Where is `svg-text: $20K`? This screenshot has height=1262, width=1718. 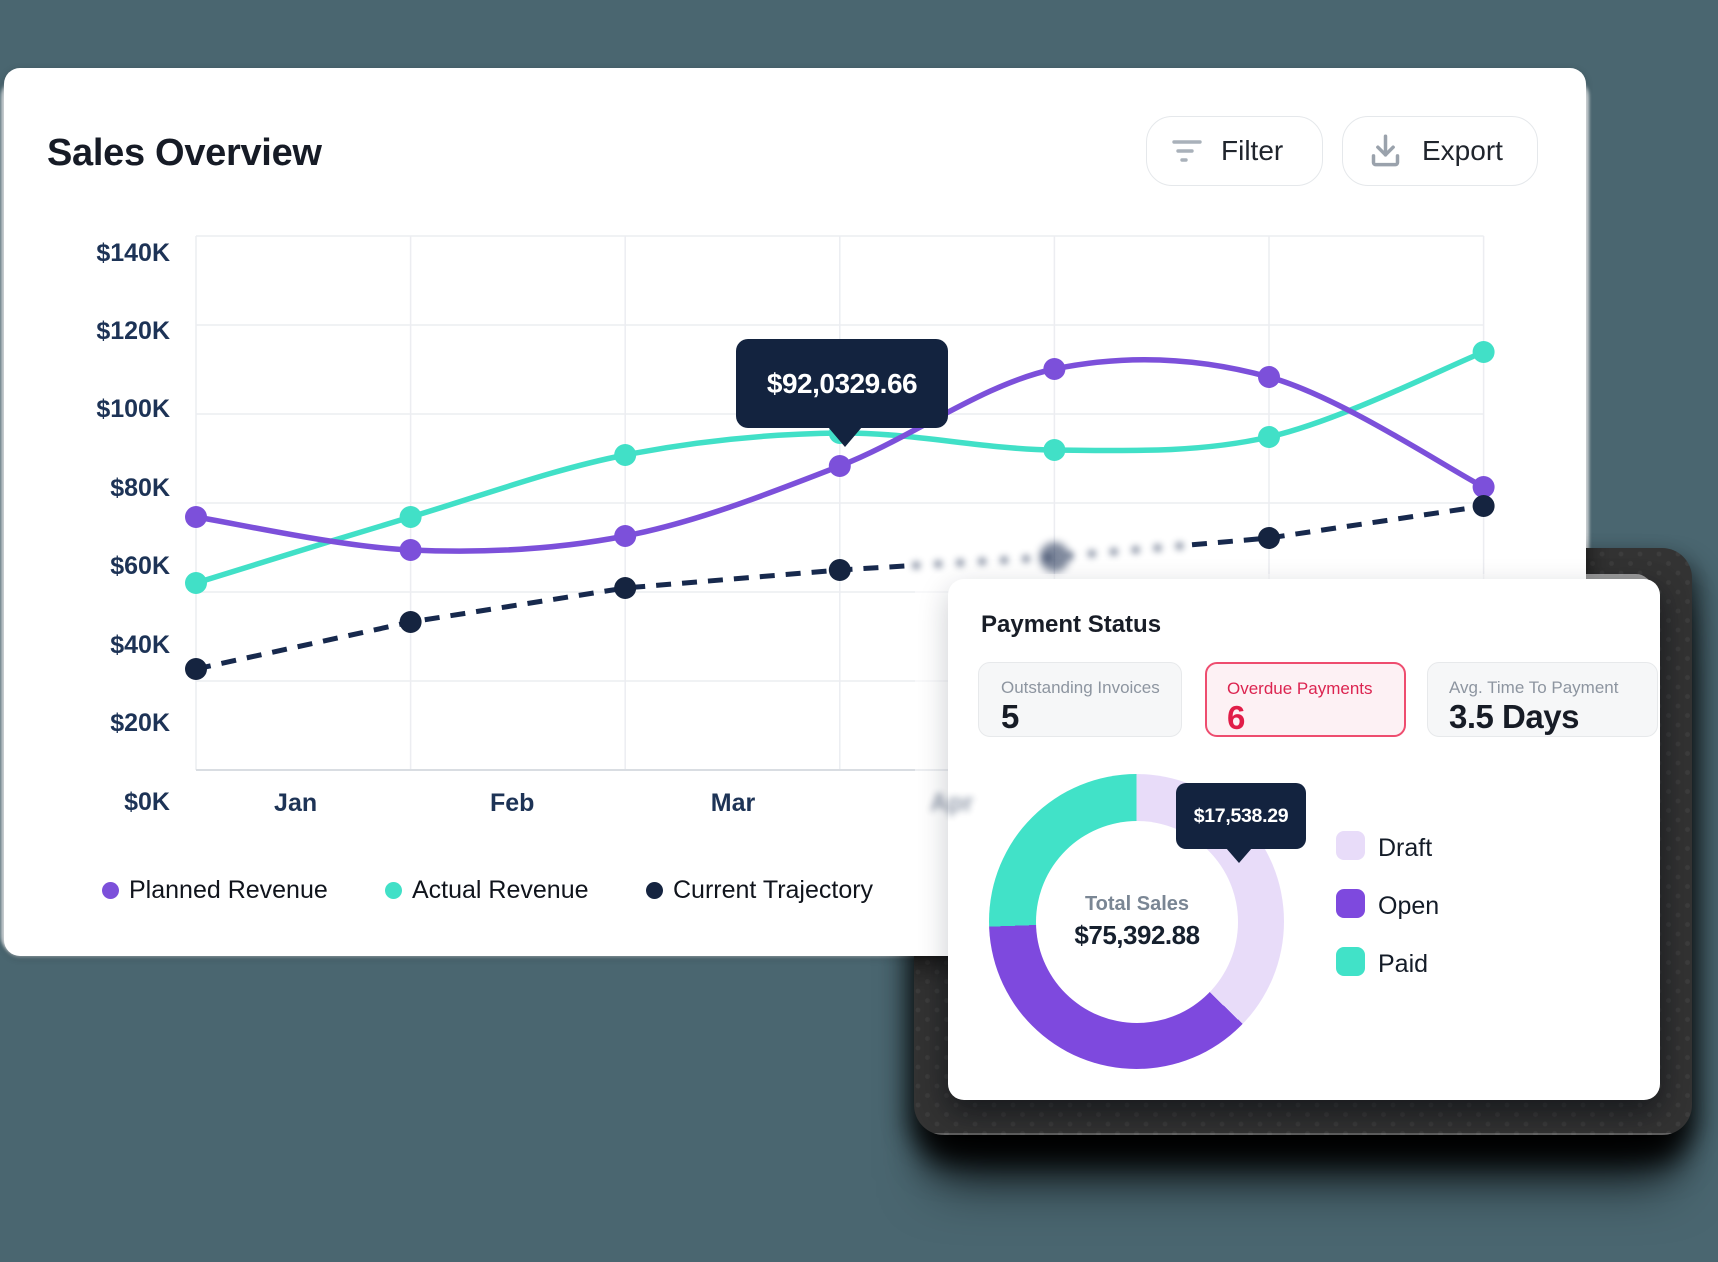
svg-text: $20K is located at coordinates (140, 723).